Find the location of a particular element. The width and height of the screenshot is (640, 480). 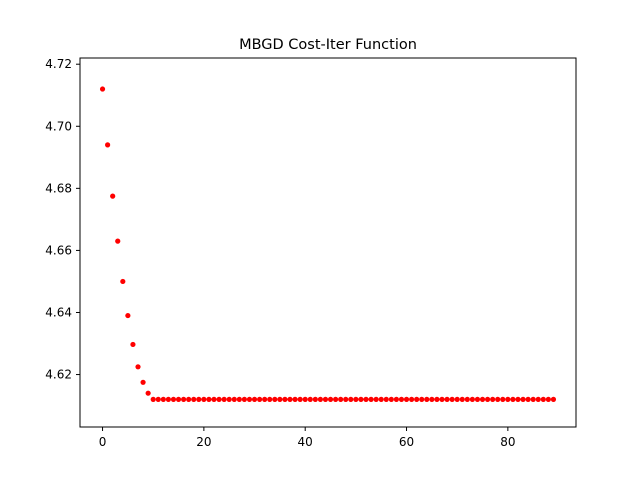

y-tick-label: 4.62 is located at coordinates (58, 375).